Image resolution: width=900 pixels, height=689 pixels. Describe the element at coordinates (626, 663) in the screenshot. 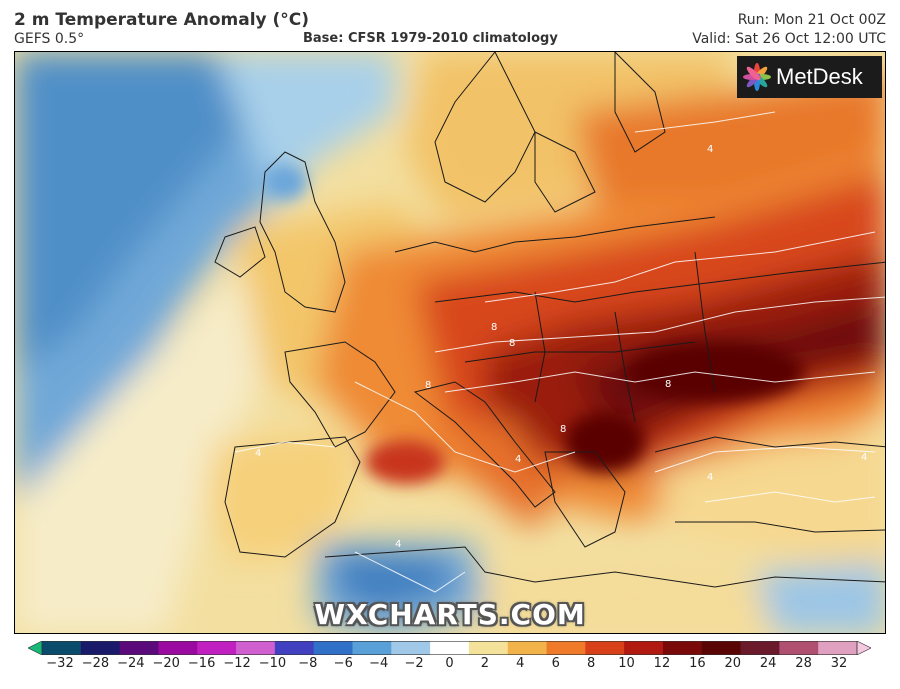

I see `scale-tick-label: 10` at that location.